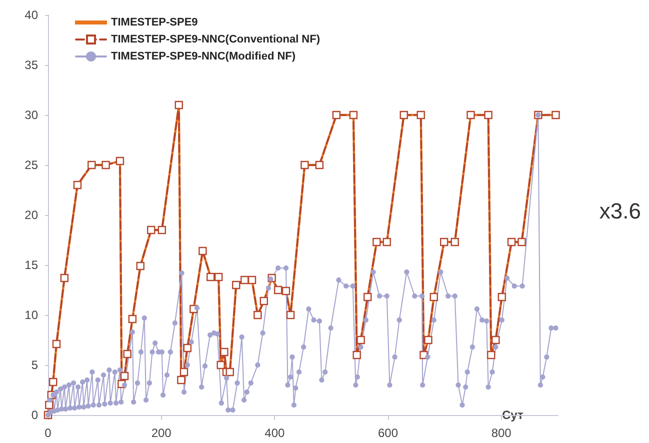 The image size is (649, 443). Describe the element at coordinates (161, 433) in the screenshot. I see `x-tick-label: 200` at that location.